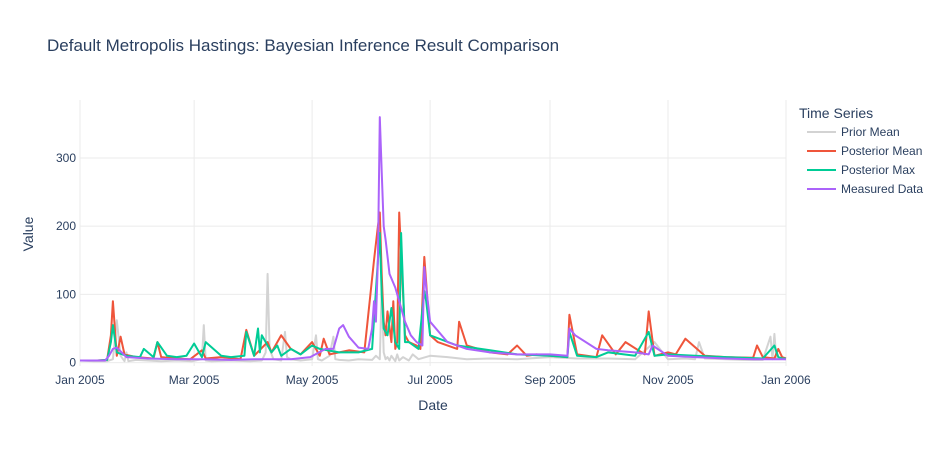 This screenshot has height=450, width=948. What do you see at coordinates (433, 405) in the screenshot?
I see `x-axis-title: Date` at bounding box center [433, 405].